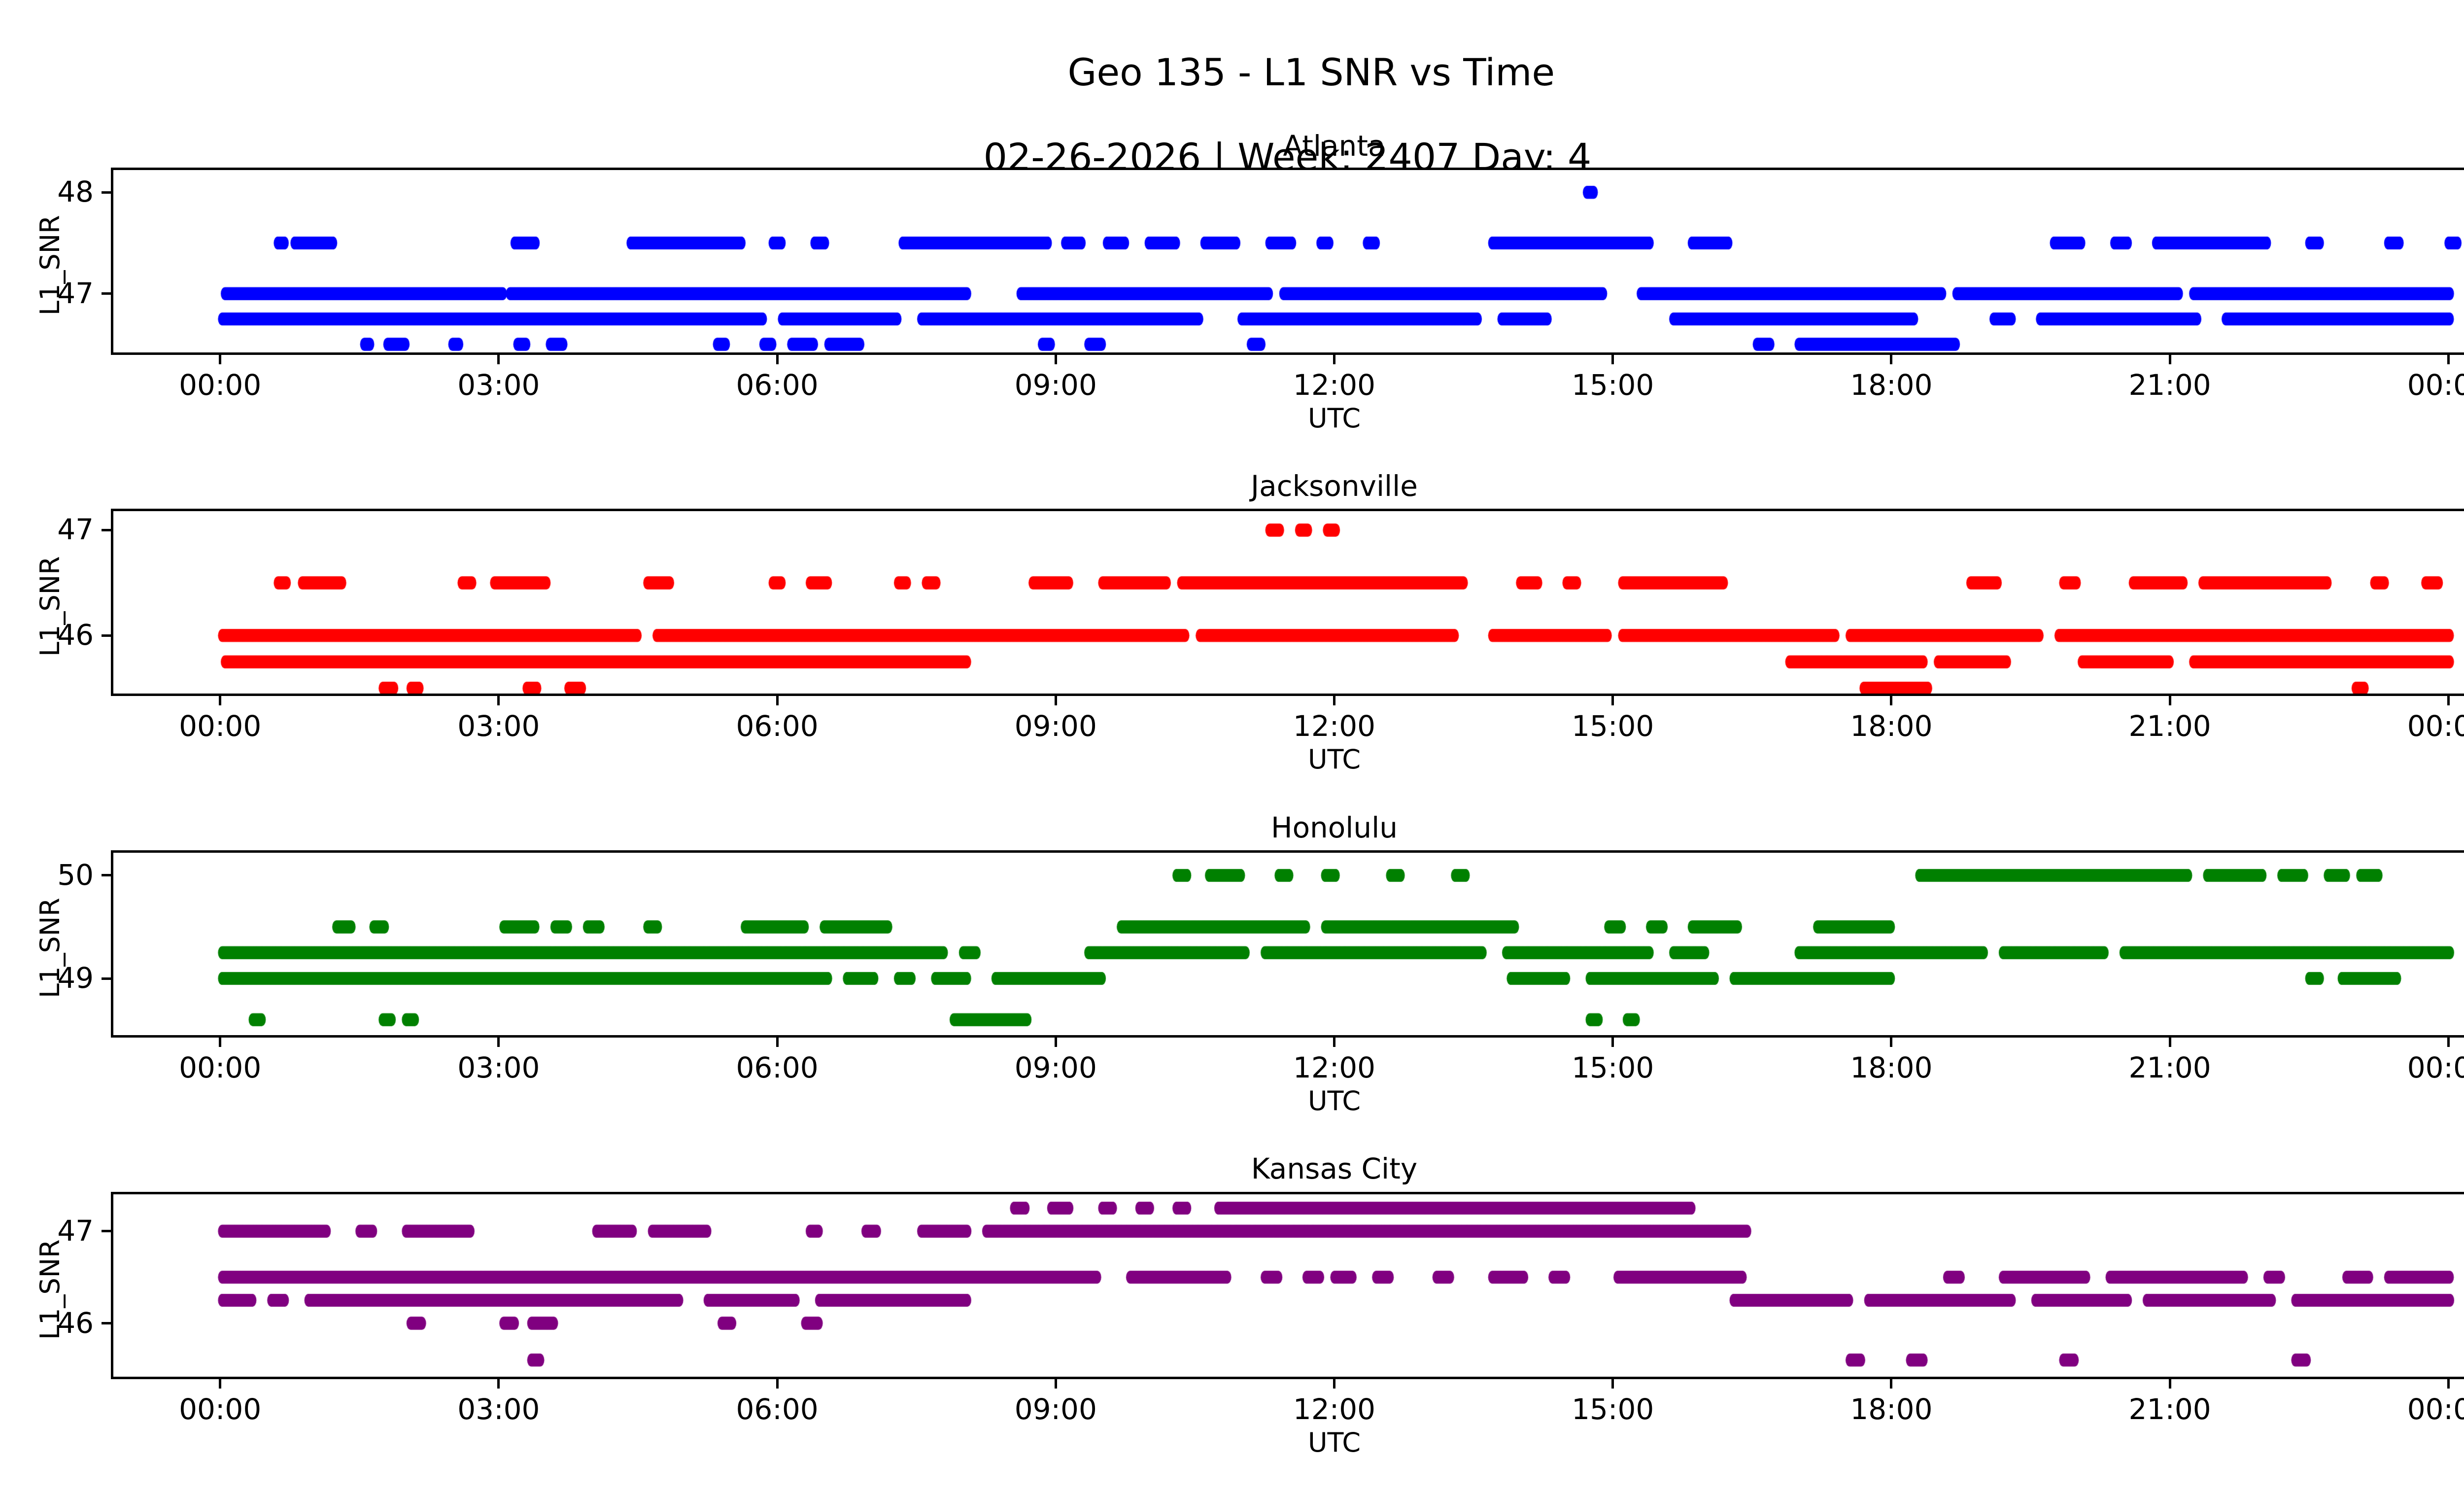  I want to click on scatter-canvas-kansas-city, so click(1288, 1285).